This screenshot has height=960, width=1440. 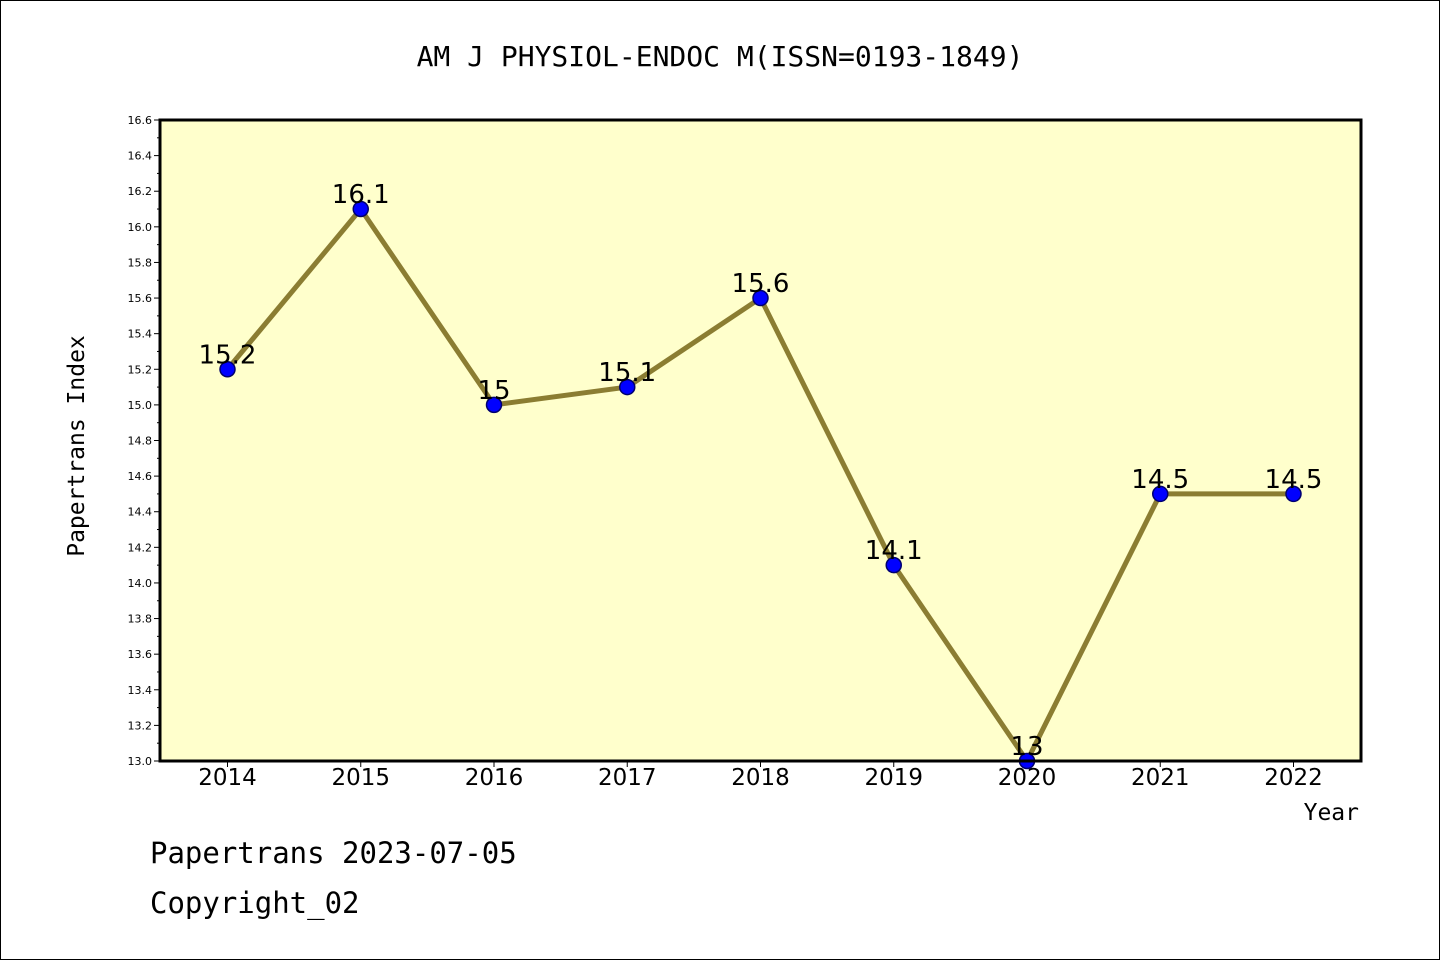 I want to click on y-tick-label: 15.6, so click(x=140, y=298).